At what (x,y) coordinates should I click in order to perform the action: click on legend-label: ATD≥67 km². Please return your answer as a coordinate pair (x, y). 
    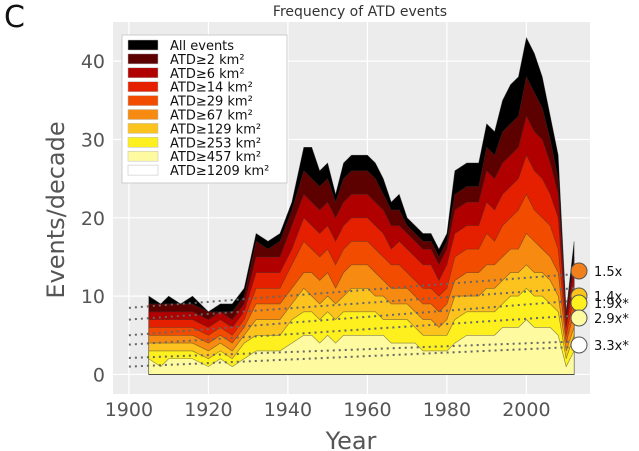
    Looking at the image, I should click on (211, 116).